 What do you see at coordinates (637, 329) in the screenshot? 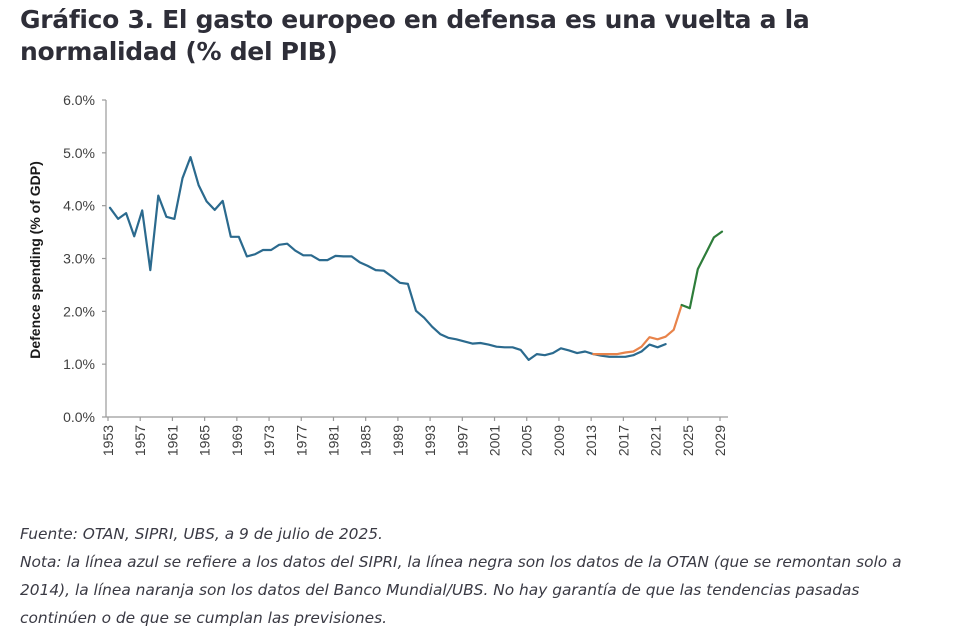
I see `series-line-world-bank-ubs` at bounding box center [637, 329].